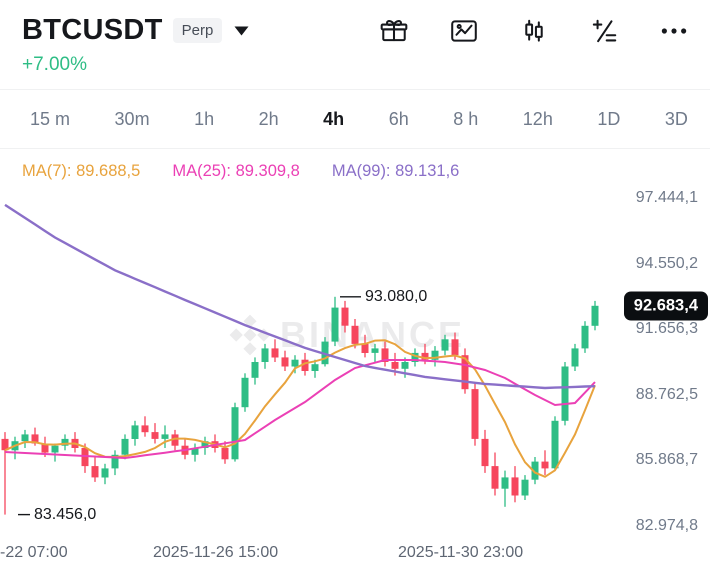 The height and width of the screenshot is (578, 710). Describe the element at coordinates (666, 328) in the screenshot. I see `price-axis-label: 91.656,3` at that location.